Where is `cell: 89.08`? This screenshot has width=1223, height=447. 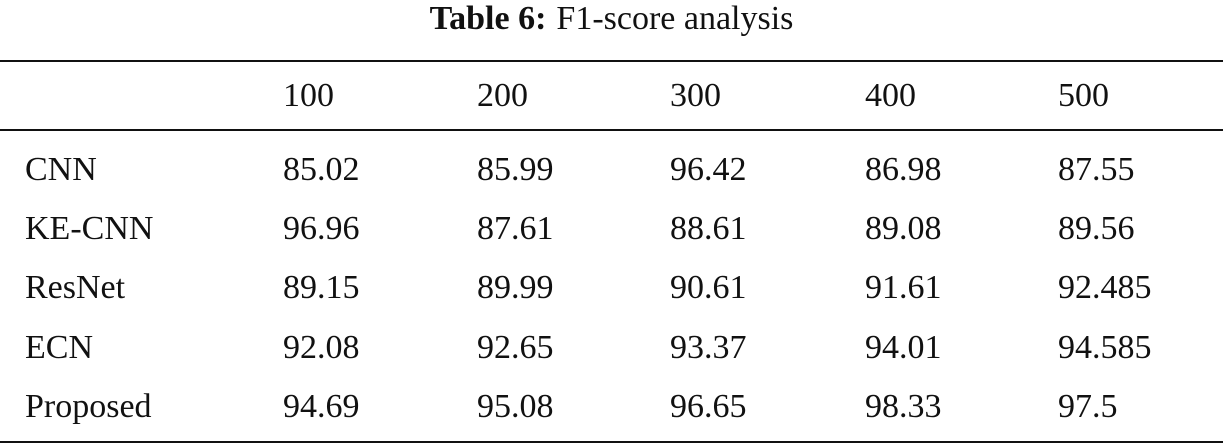 cell: 89.08 is located at coordinates (903, 228).